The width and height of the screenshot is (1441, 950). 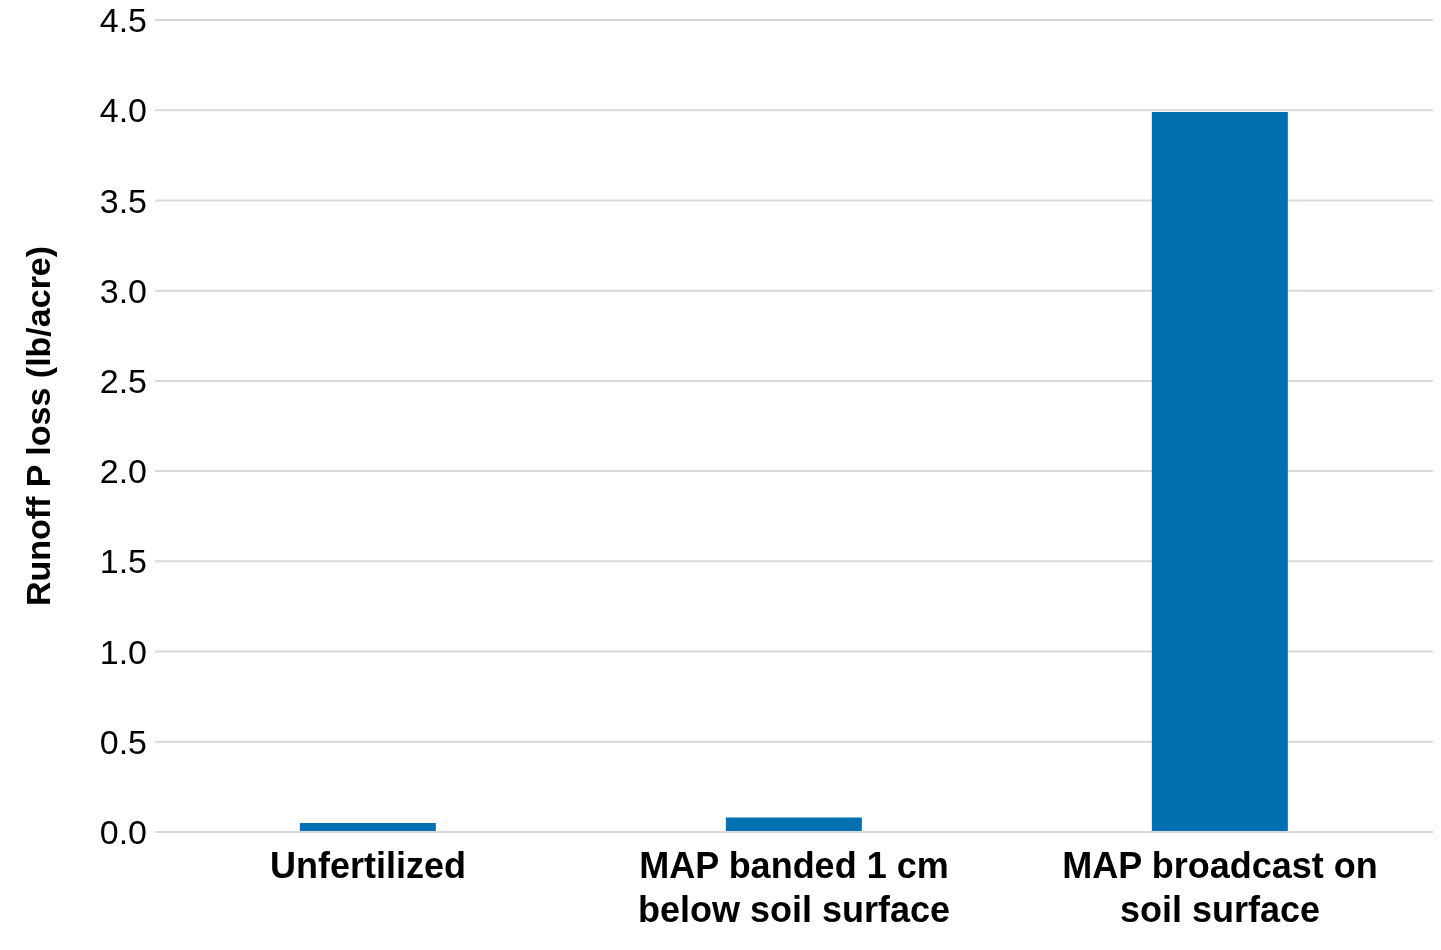 I want to click on x-tick-label: MAP banded 1 cm below soil surface, so click(x=794, y=887).